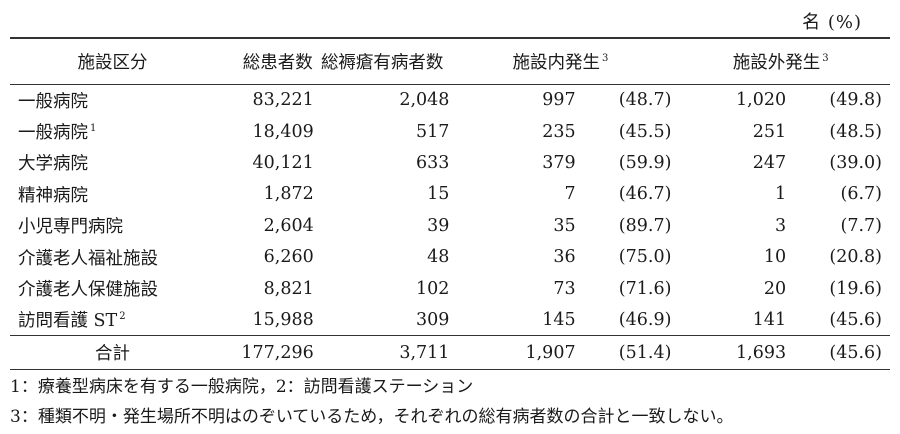  Describe the element at coordinates (761, 100) in the screenshot. I see `row-out-facility-count: 1,020` at that location.